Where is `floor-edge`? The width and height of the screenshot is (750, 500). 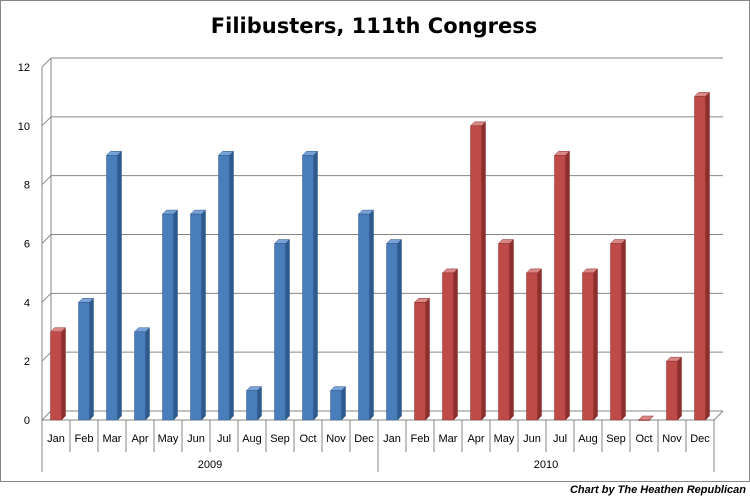 floor-edge is located at coordinates (718, 415).